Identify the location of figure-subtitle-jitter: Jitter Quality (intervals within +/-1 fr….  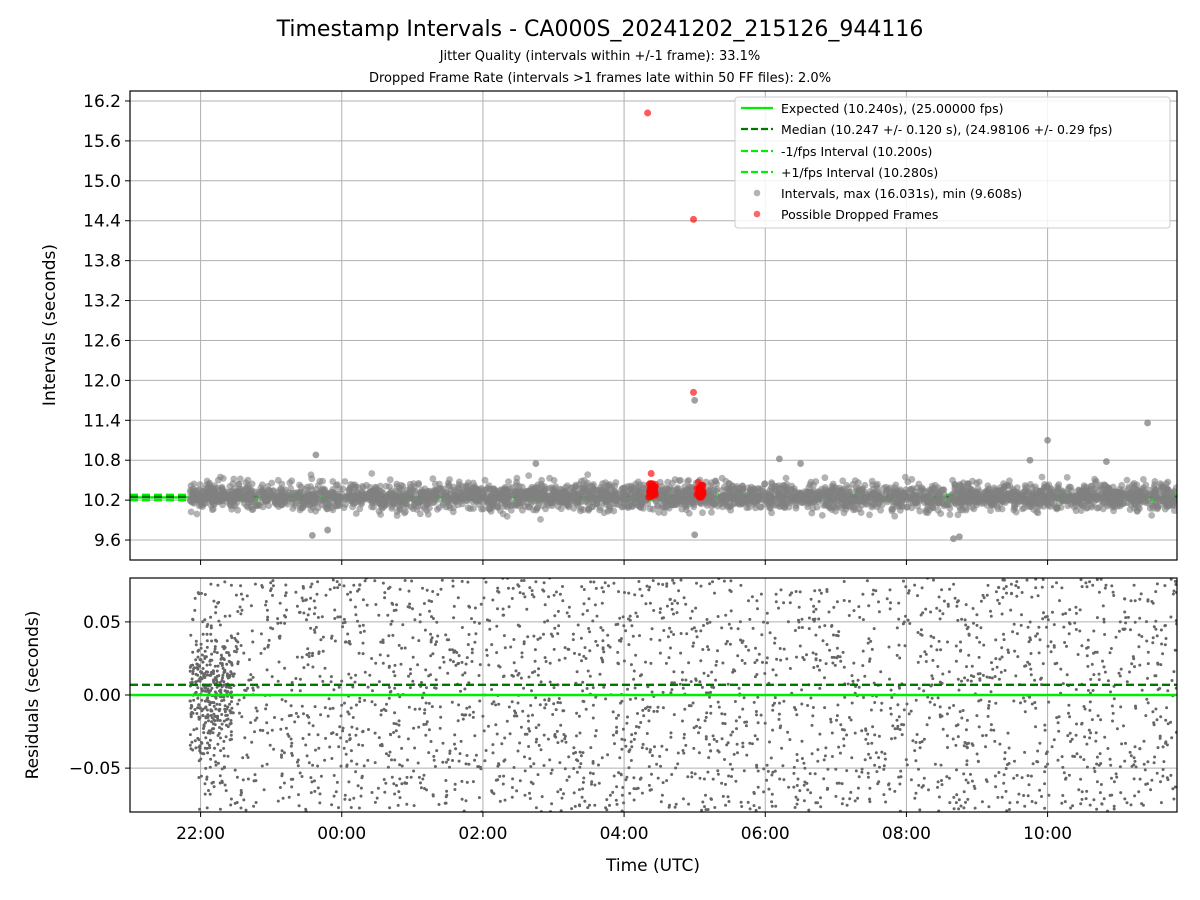
(600, 56).